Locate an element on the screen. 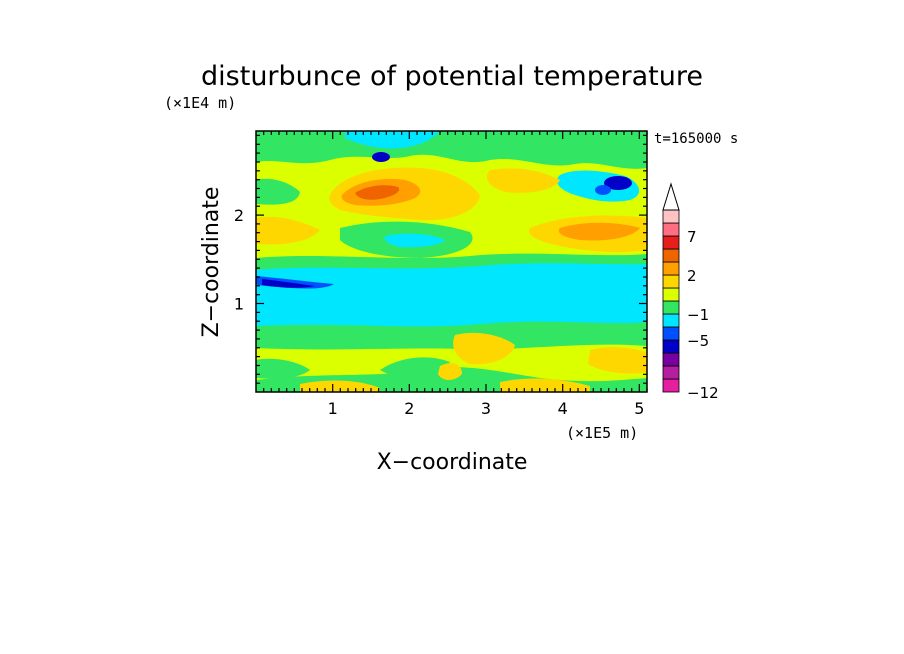 This screenshot has width=904, height=654. colorbar is located at coordinates (671, 287).